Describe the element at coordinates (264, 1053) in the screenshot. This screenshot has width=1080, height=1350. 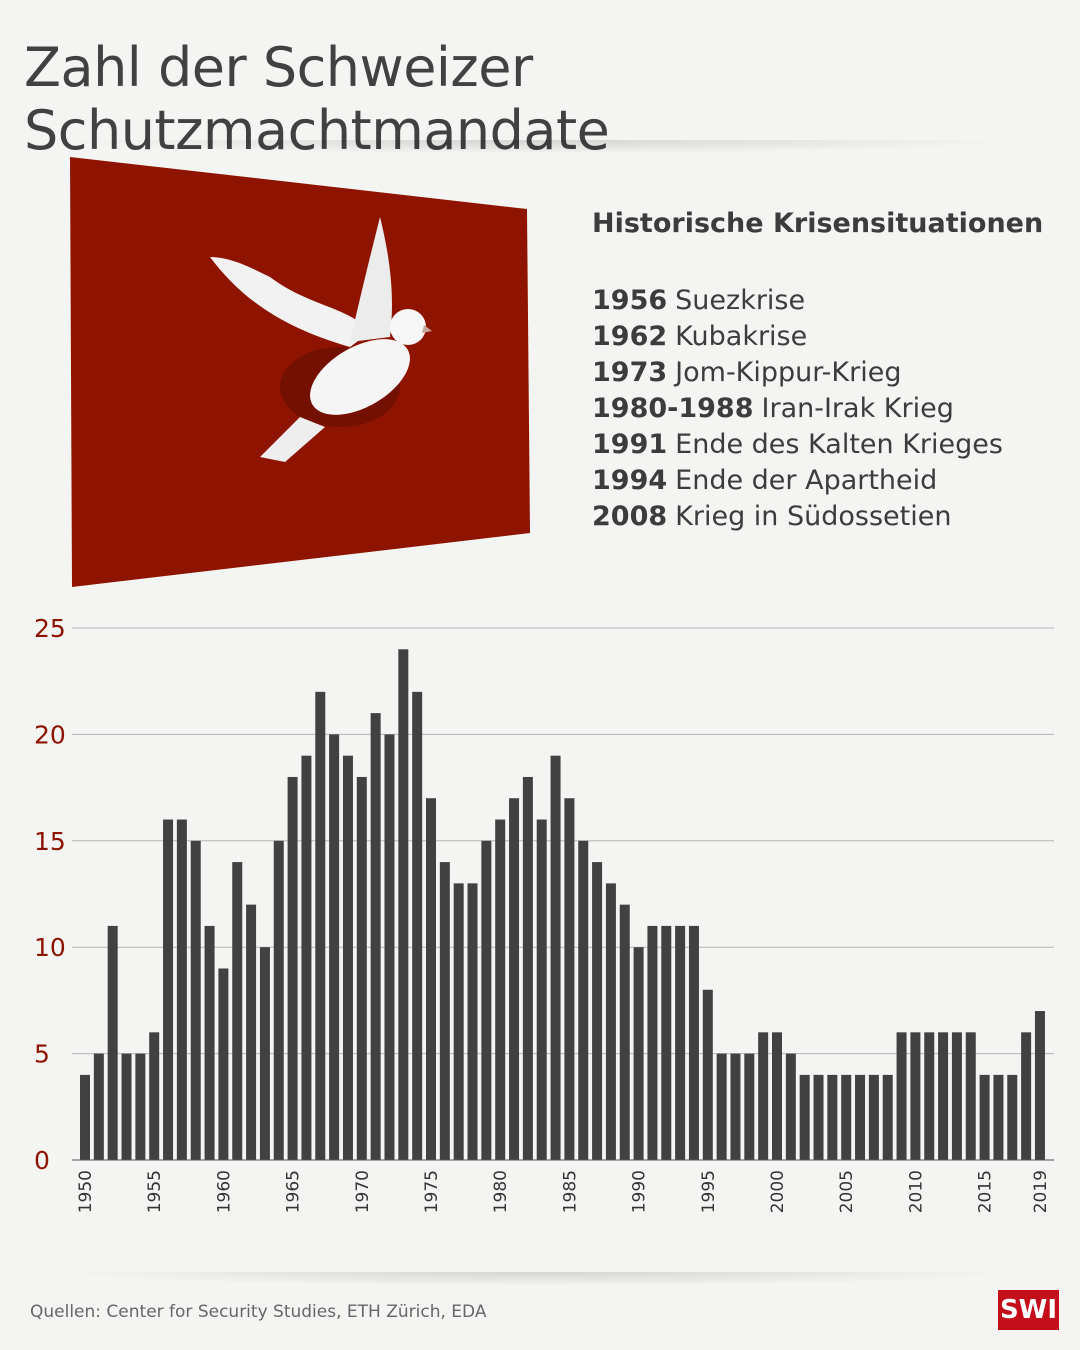
I see `bar-1963` at that location.